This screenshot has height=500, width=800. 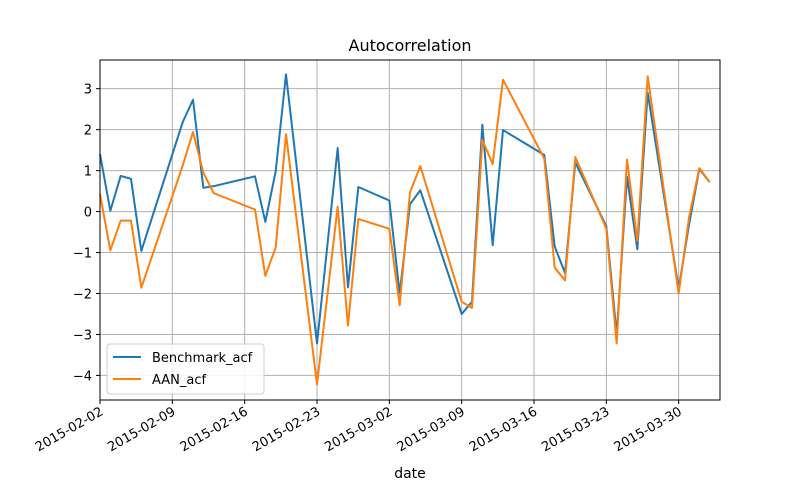 I want to click on legend-box, so click(x=185, y=369).